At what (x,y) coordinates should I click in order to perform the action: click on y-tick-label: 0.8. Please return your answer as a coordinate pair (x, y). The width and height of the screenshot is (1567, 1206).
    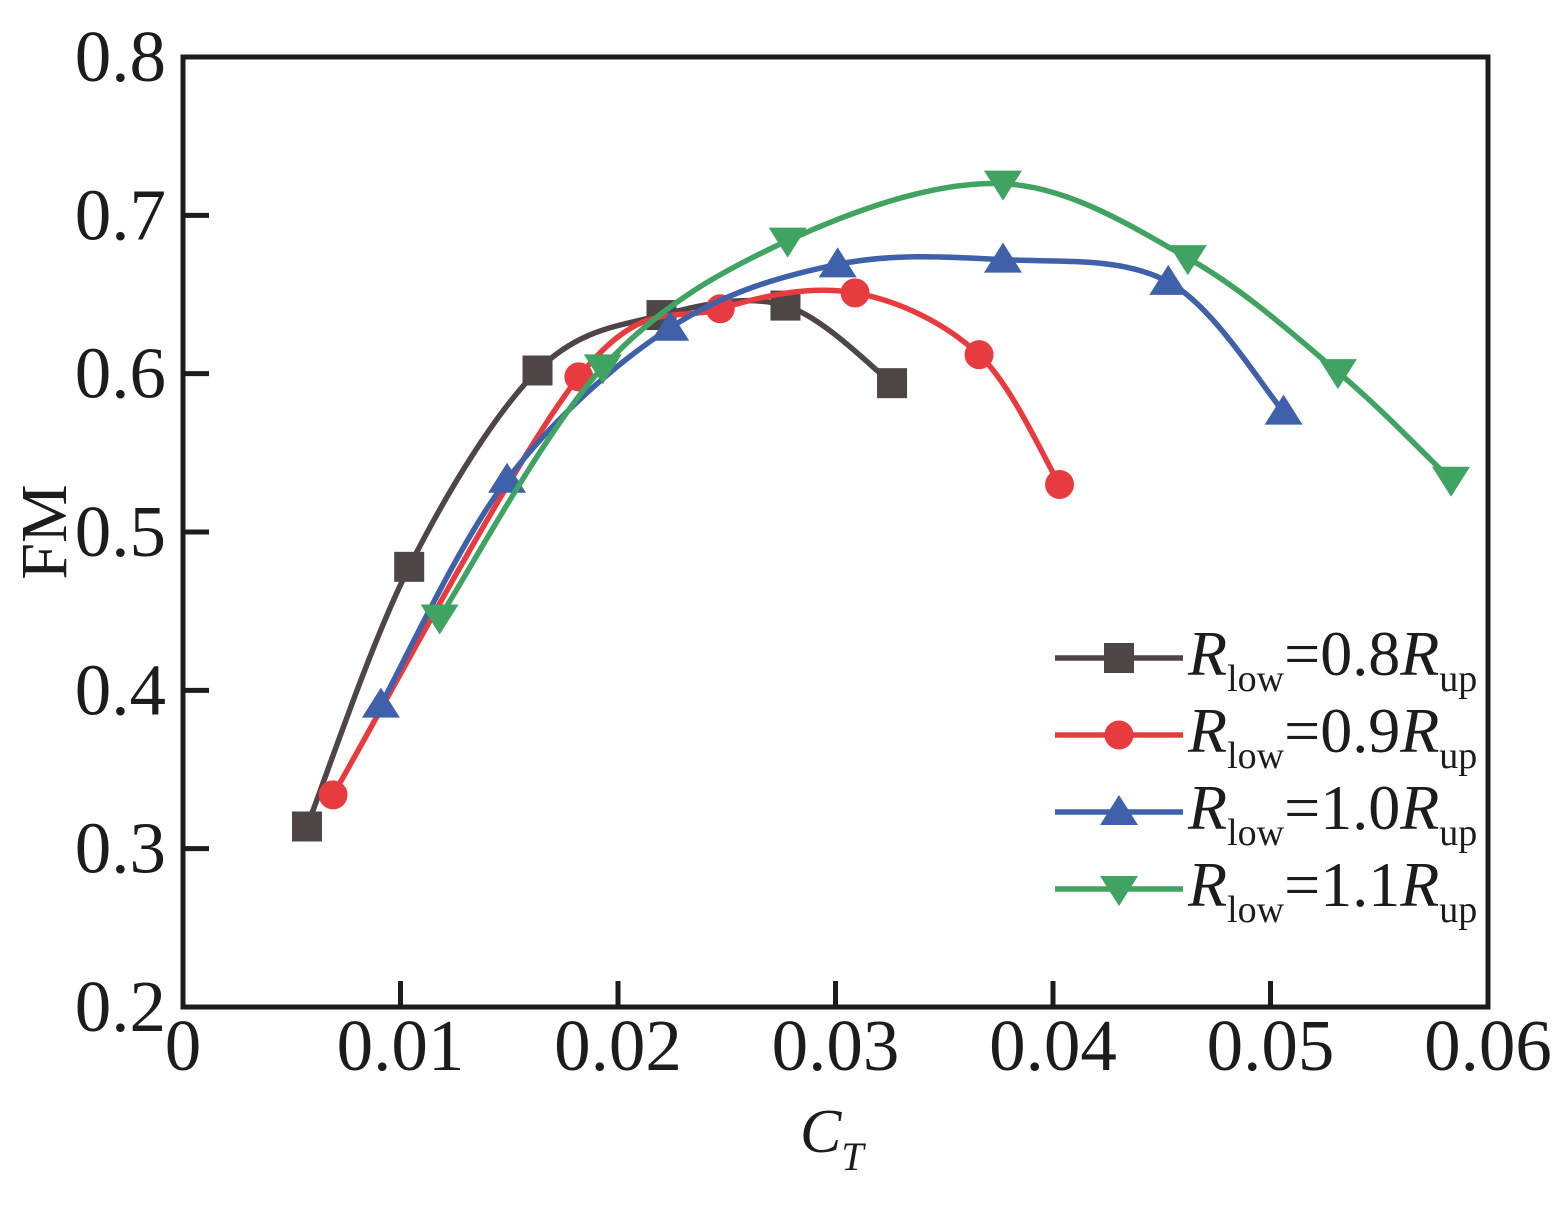
    Looking at the image, I should click on (120, 56).